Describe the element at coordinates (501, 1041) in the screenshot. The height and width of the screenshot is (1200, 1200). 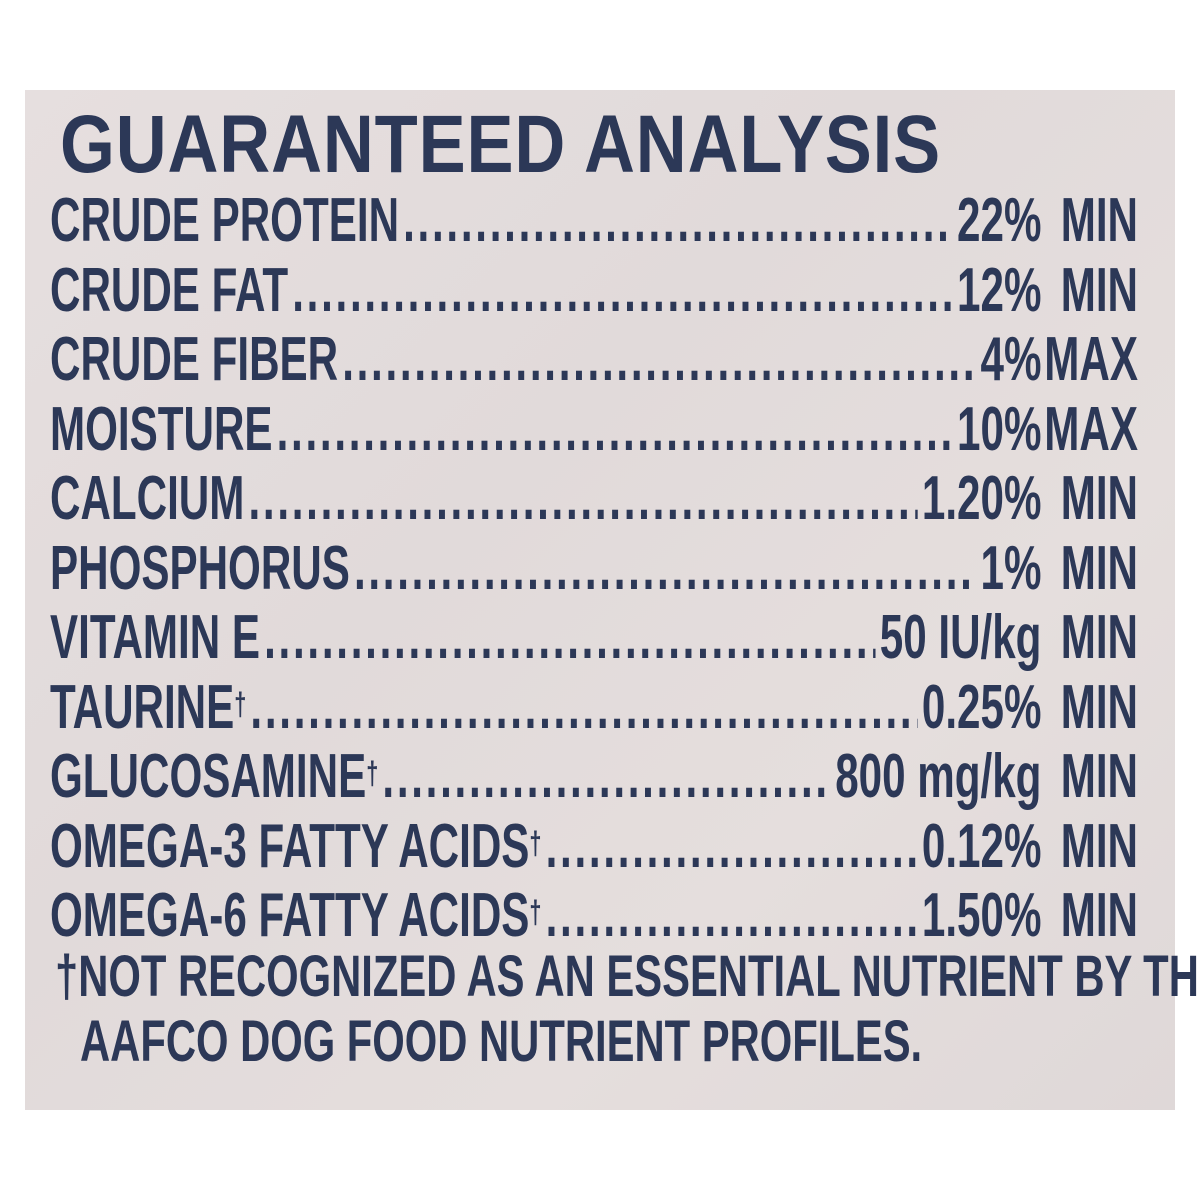
I see `footnote-line-2: AAFCO DOG FOOD NUTRIENT PROFILES.` at that location.